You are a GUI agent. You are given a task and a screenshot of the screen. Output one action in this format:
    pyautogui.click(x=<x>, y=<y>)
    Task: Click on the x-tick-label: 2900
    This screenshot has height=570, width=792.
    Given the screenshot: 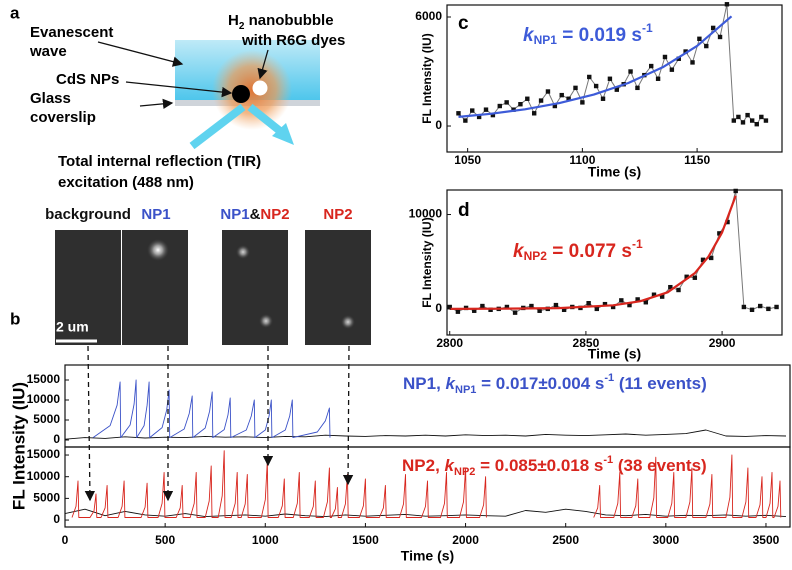 What is the action you would take?
    pyautogui.click(x=722, y=343)
    